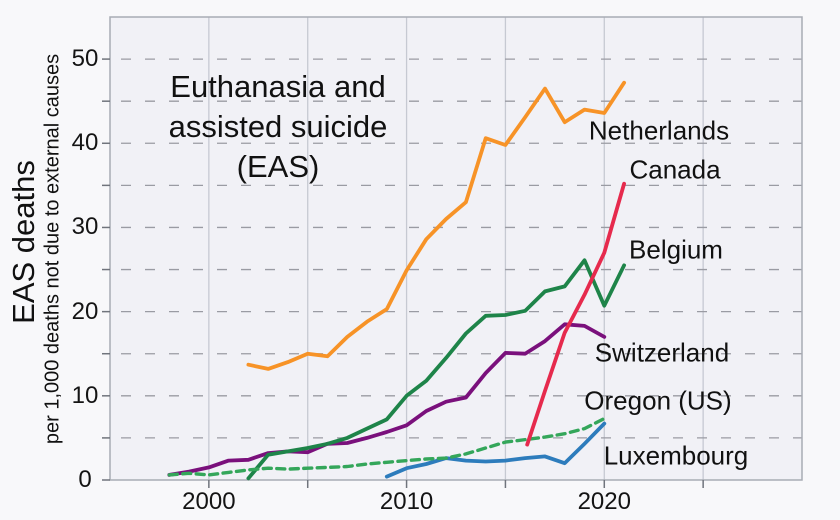  I want to click on series-label-netherlands: Netherlands, so click(659, 130).